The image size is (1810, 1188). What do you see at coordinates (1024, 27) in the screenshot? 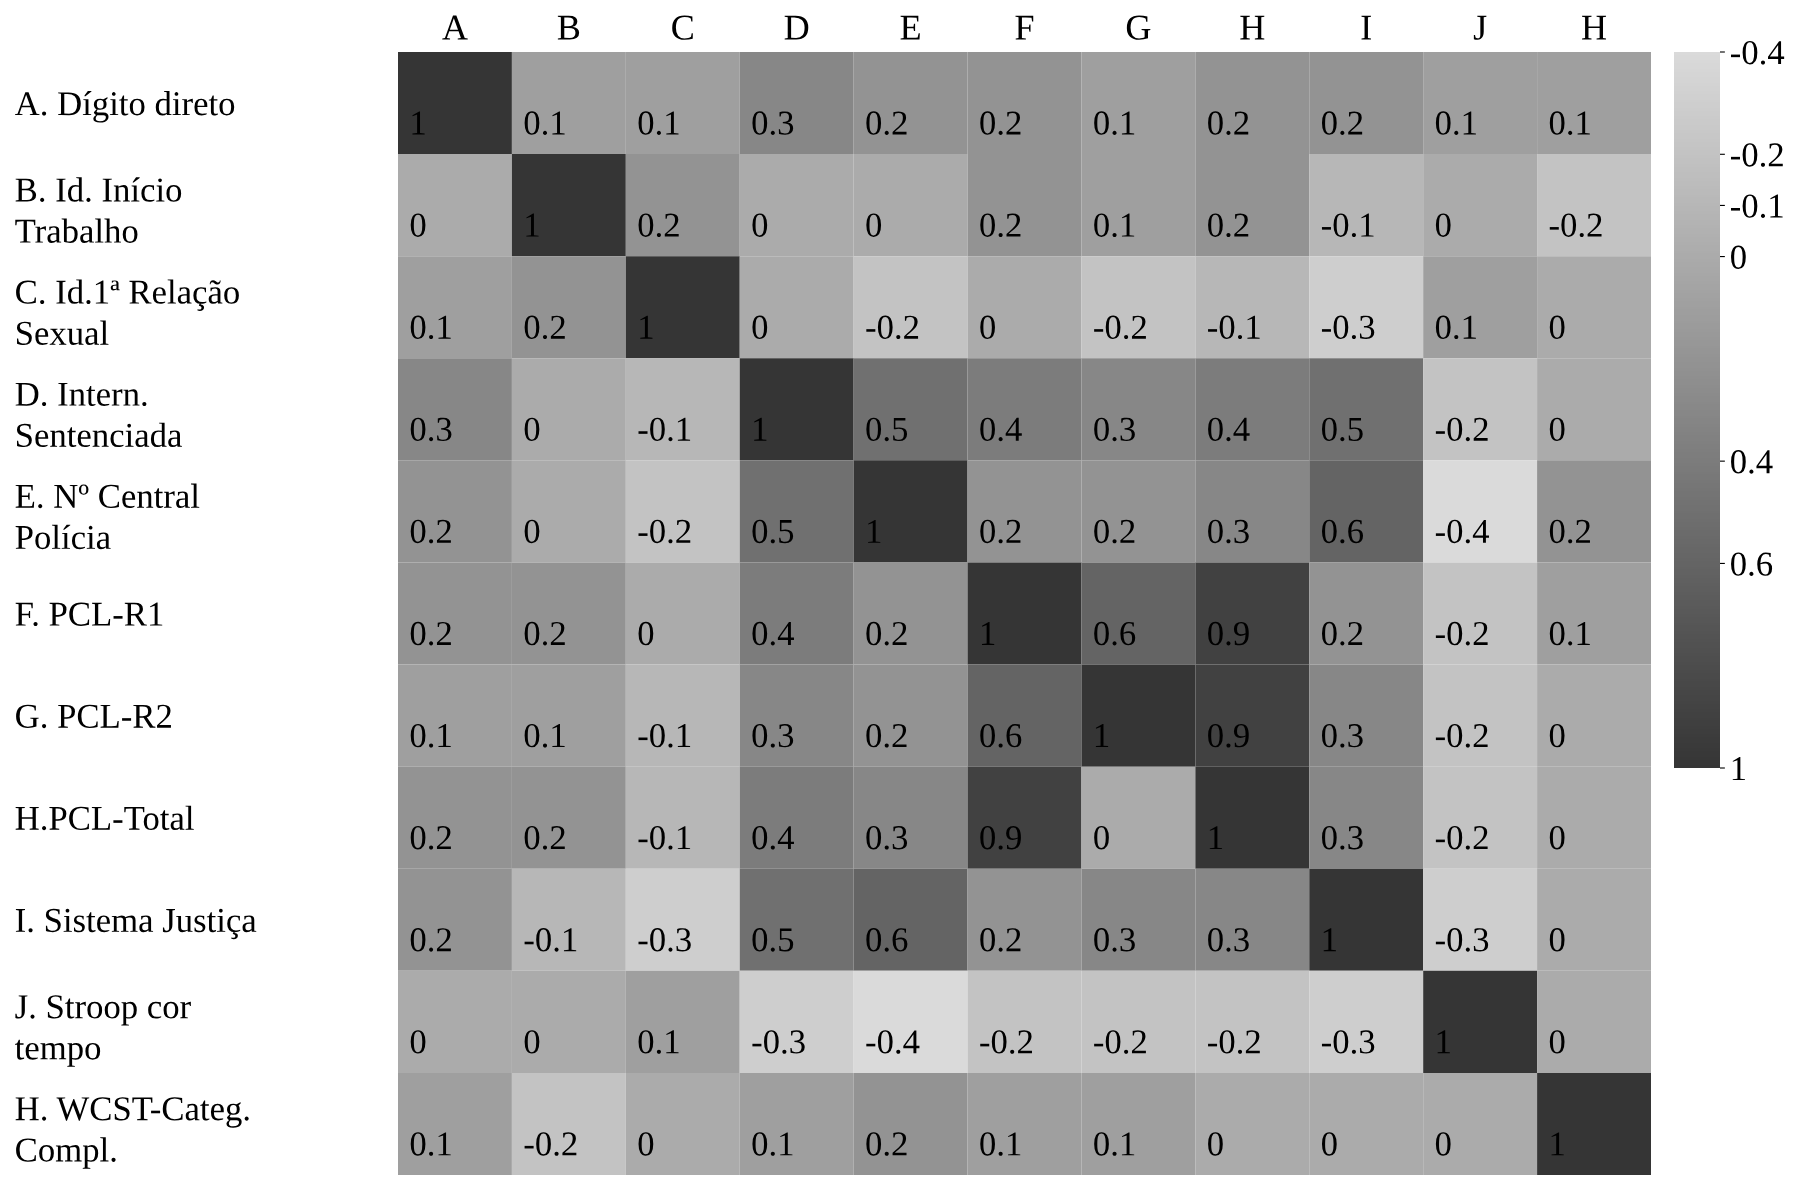
I see `x-tick-label: F` at bounding box center [1024, 27].